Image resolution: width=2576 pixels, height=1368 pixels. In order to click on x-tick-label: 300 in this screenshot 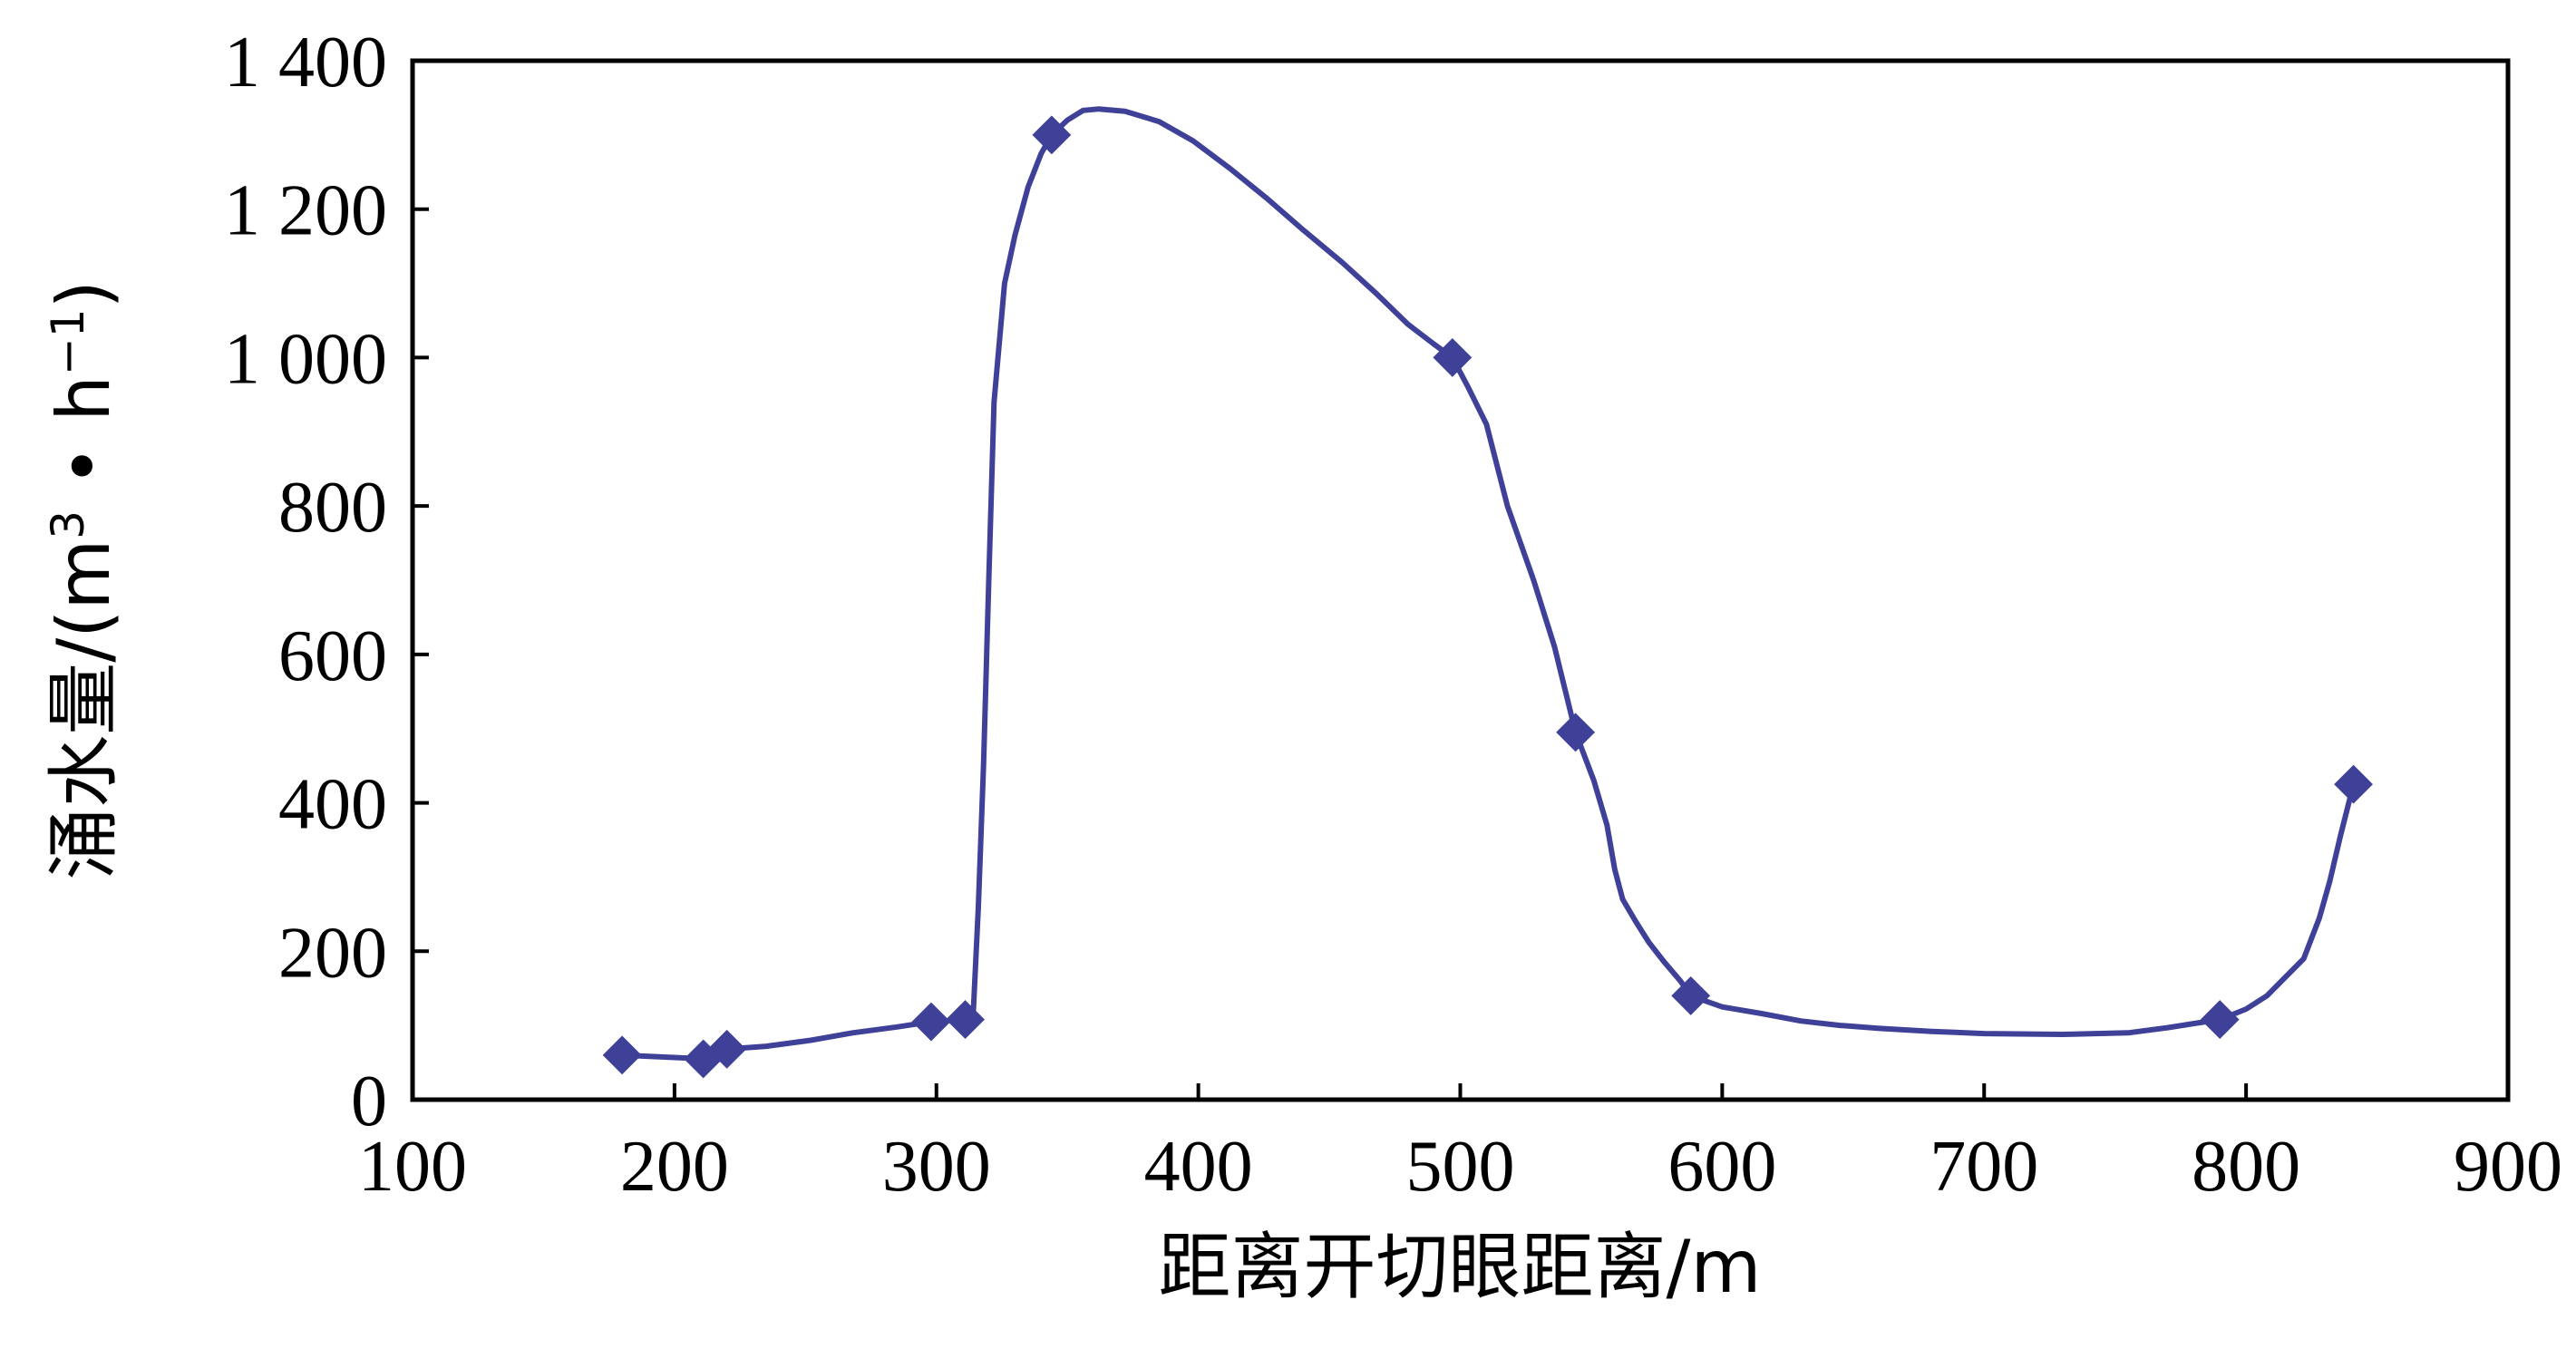, I will do `click(936, 1167)`.